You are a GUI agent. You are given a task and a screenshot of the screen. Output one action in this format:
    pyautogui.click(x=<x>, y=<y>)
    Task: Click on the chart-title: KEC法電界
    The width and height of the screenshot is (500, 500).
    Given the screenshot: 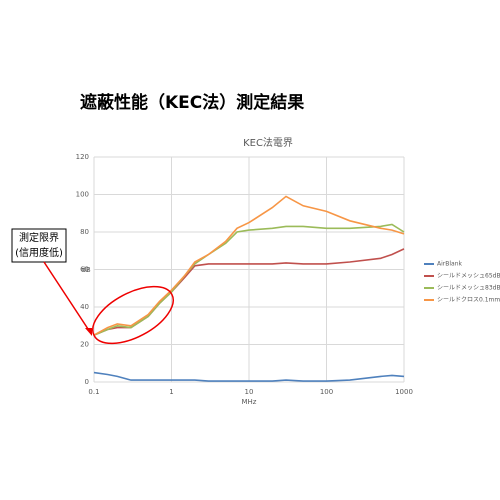 What is the action you would take?
    pyautogui.click(x=268, y=142)
    